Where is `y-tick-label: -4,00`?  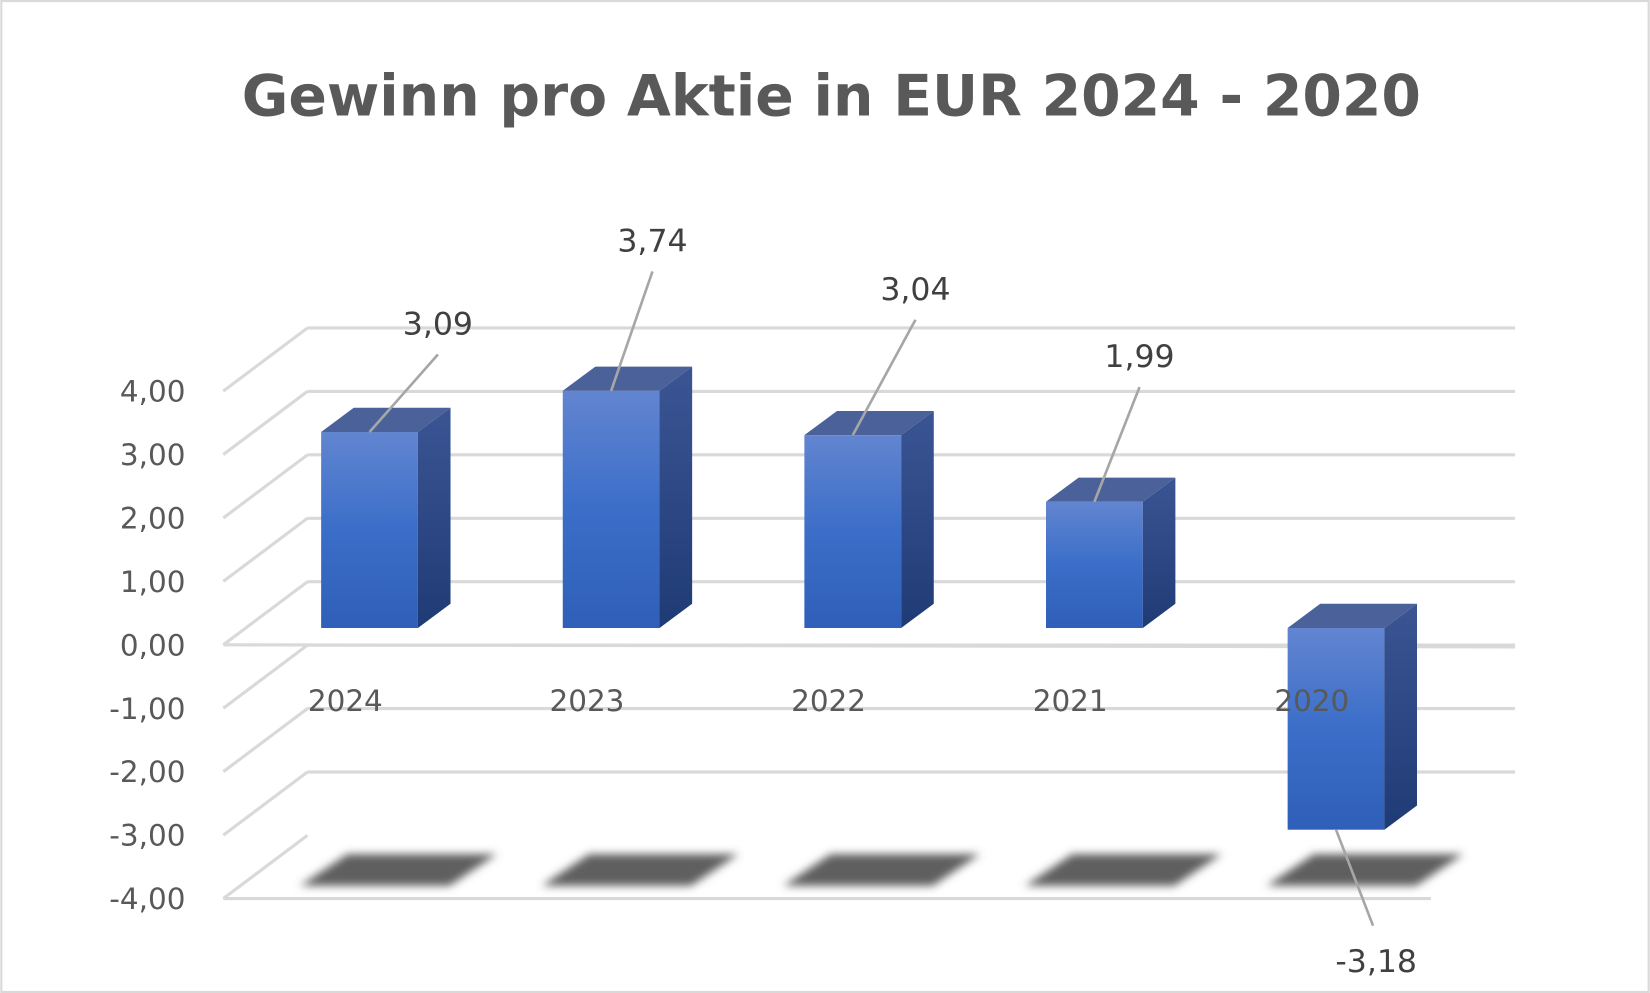 y-tick-label: -4,00 is located at coordinates (147, 899).